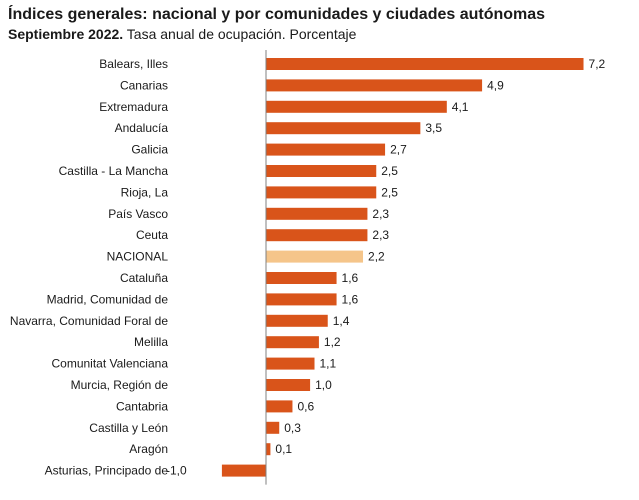 This screenshot has width=639, height=500. Describe the element at coordinates (149, 150) in the screenshot. I see `category-label-4: Galicia` at that location.